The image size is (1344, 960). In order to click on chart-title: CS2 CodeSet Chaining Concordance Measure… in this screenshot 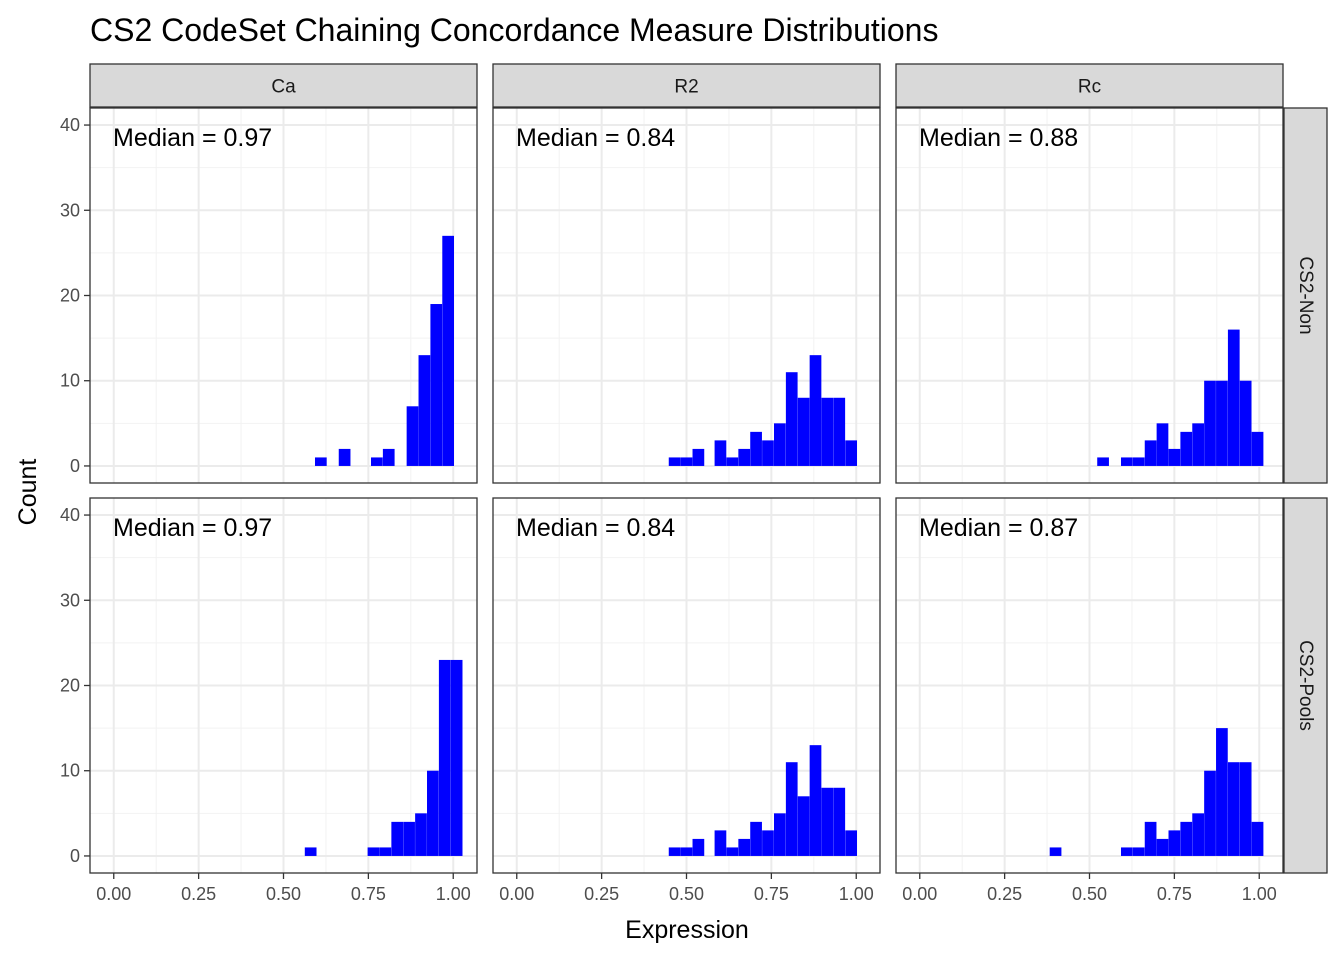, I will do `click(514, 30)`.